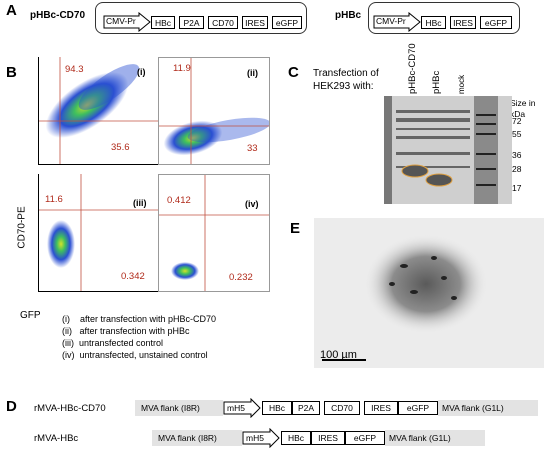  Describe the element at coordinates (120, 147) in the screenshot. I see `plot-i-lower-right-value: 35.6` at that location.